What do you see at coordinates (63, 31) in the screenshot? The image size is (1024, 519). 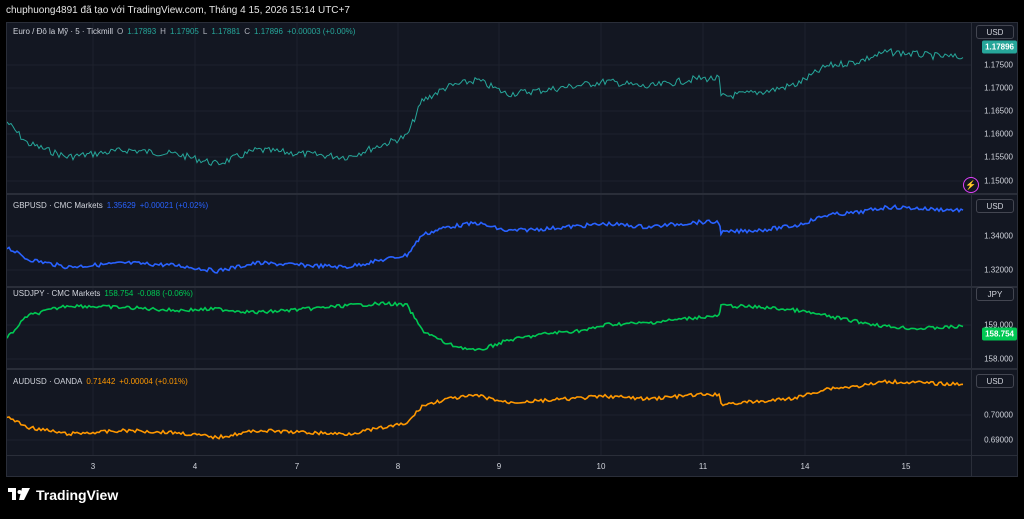 I see `eurusd-symbol: Euro / Đô la Mỹ · 5 · Tickmill` at bounding box center [63, 31].